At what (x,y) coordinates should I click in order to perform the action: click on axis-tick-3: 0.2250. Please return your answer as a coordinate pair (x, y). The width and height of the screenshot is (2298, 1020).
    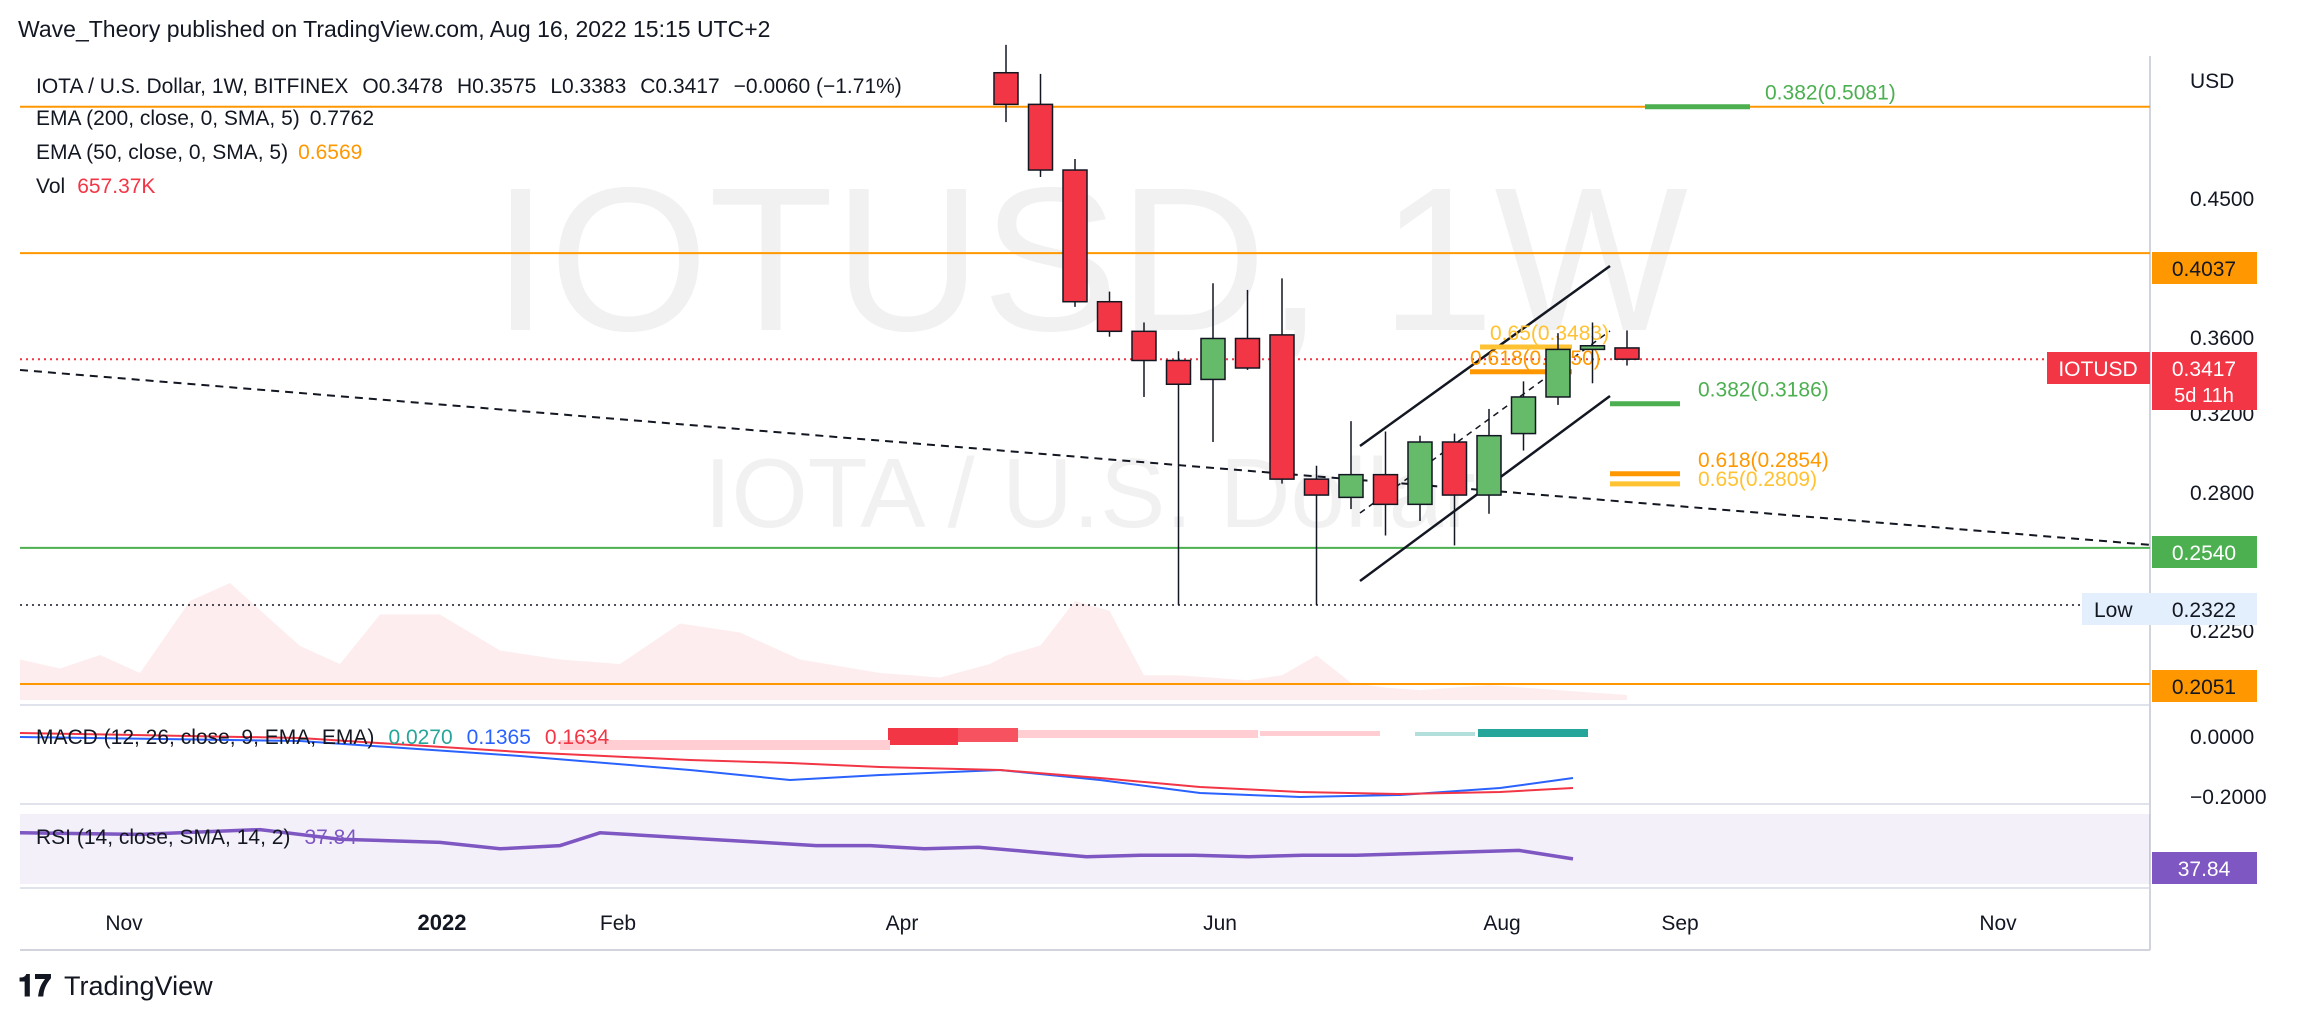
    Looking at the image, I should click on (2222, 631).